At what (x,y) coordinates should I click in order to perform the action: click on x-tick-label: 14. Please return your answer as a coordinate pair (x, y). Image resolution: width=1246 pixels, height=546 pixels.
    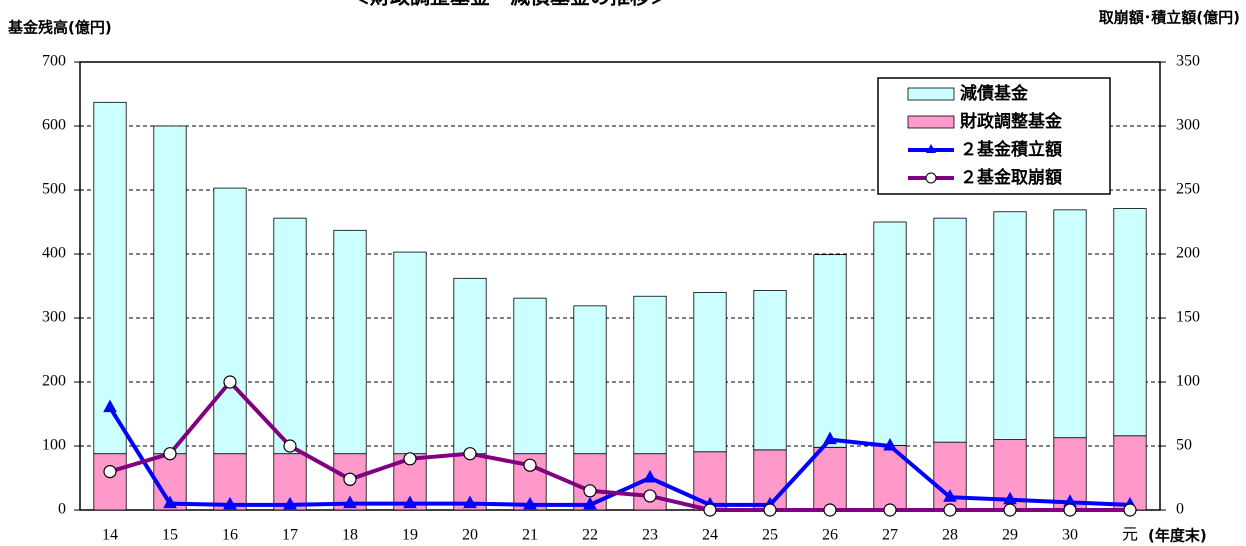
    Looking at the image, I should click on (110, 535).